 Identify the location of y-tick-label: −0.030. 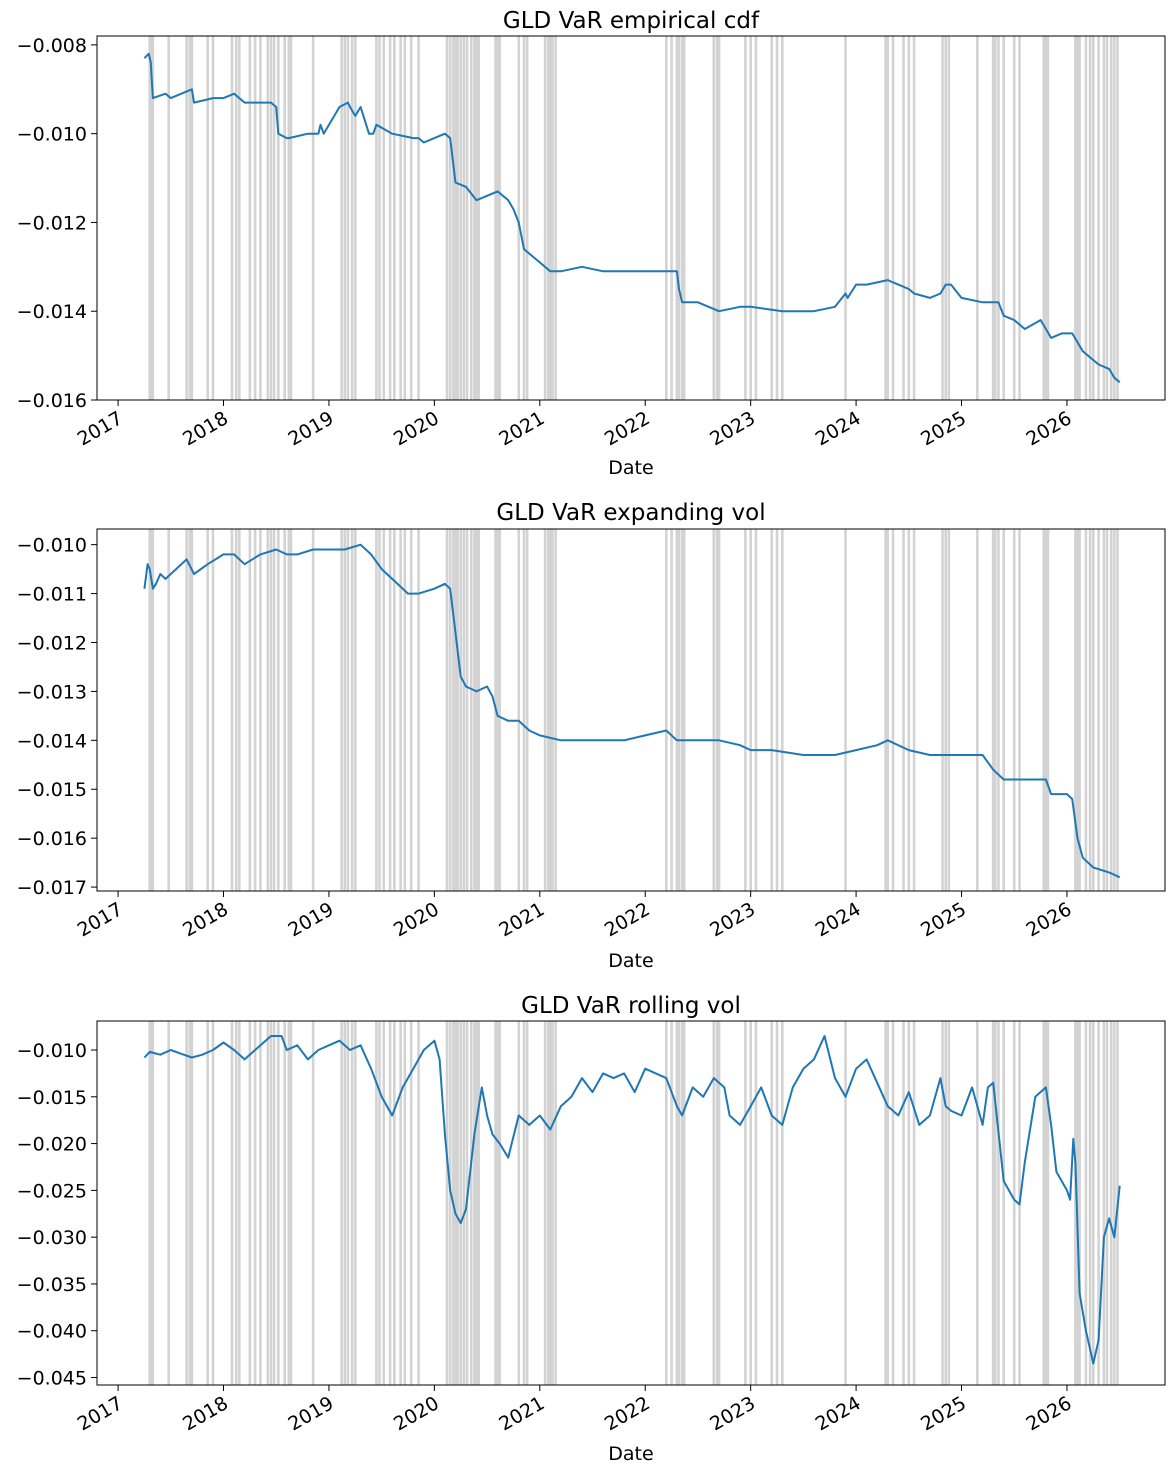
(52, 1238).